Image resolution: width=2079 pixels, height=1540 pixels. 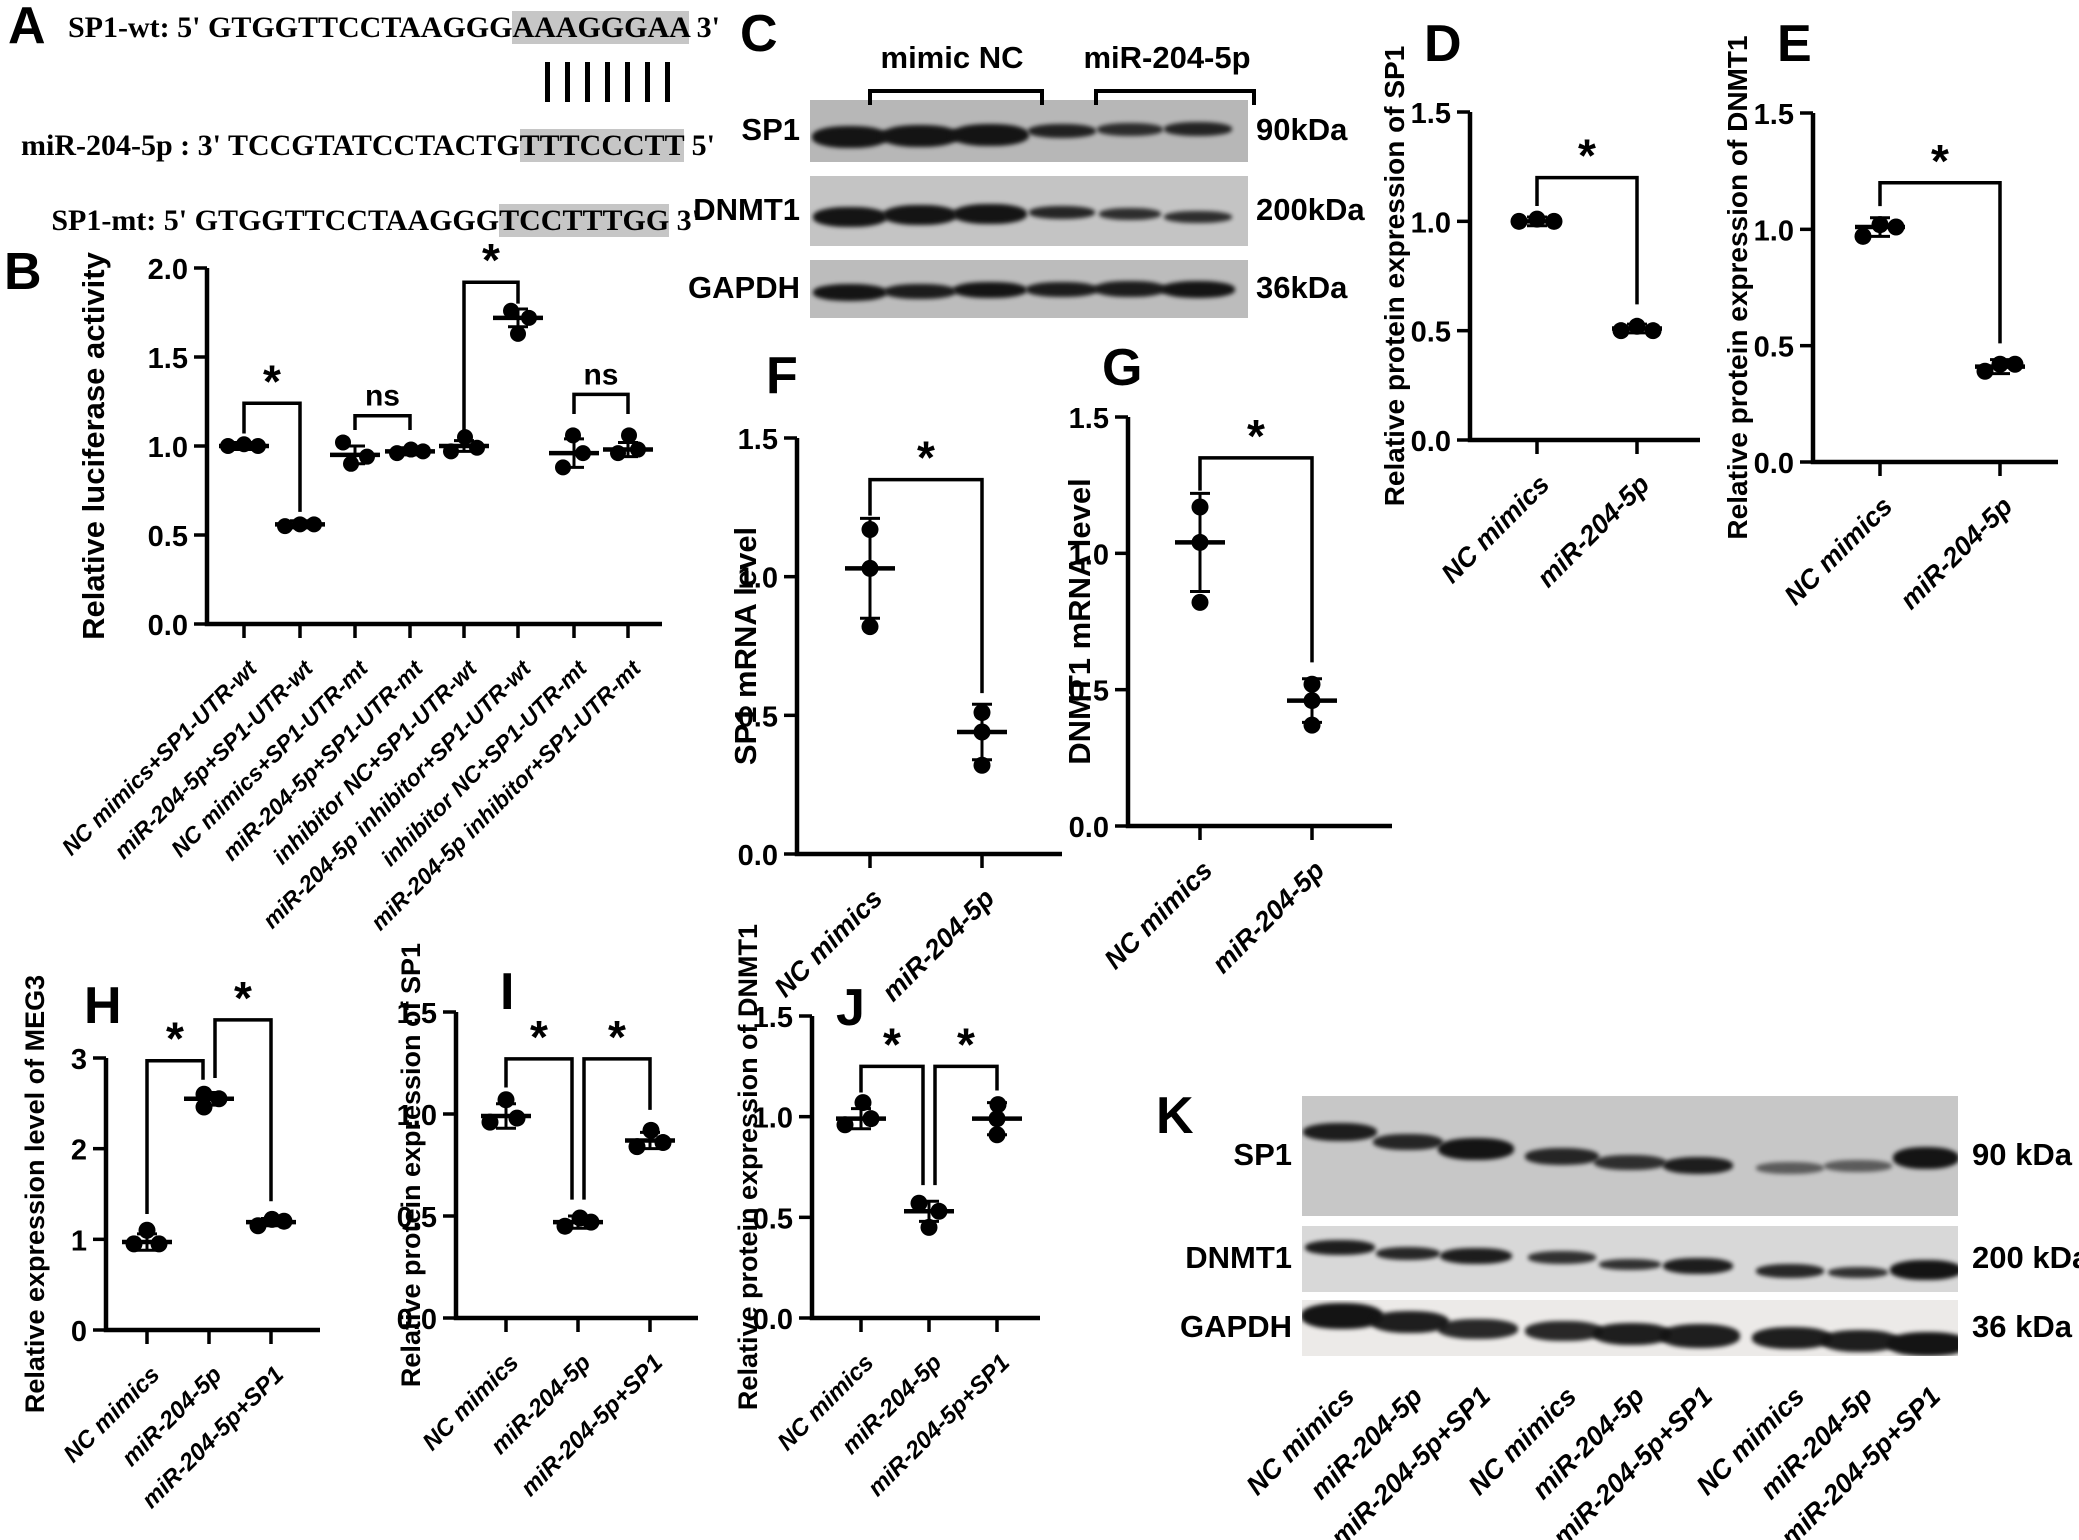 I want to click on sequence-seed-highlight: TCCTTTGG, so click(x=584, y=220).